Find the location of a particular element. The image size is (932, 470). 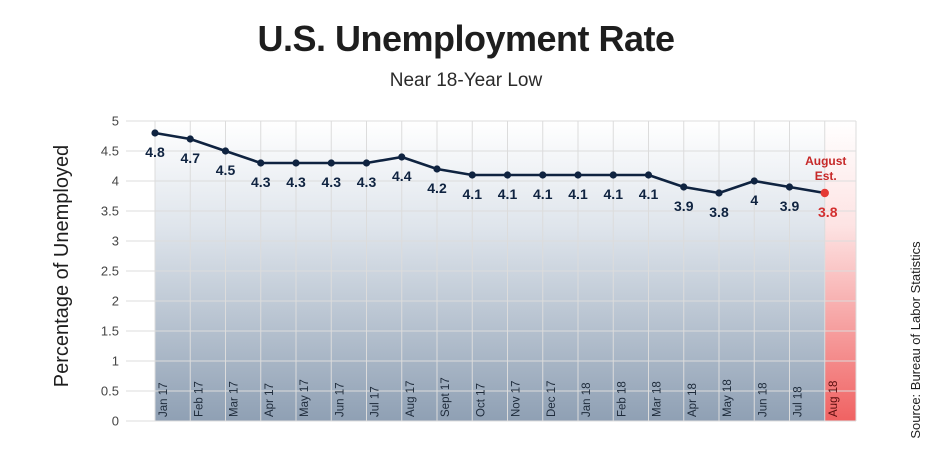

y-tick-label: 1.5 is located at coordinates (110, 331).